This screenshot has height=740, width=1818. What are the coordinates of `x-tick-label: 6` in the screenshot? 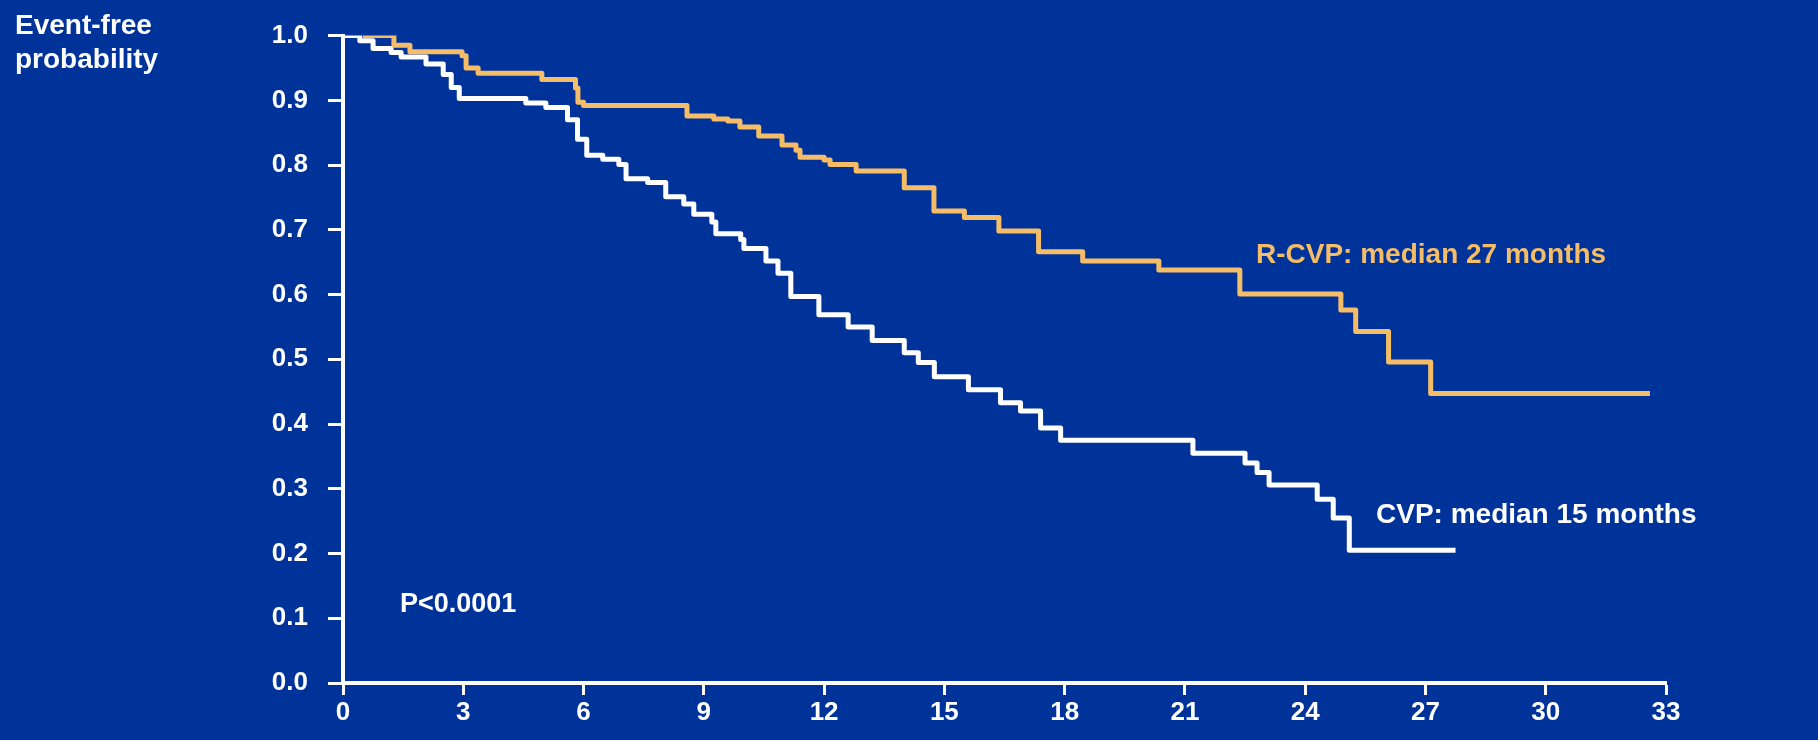 It's located at (583, 710).